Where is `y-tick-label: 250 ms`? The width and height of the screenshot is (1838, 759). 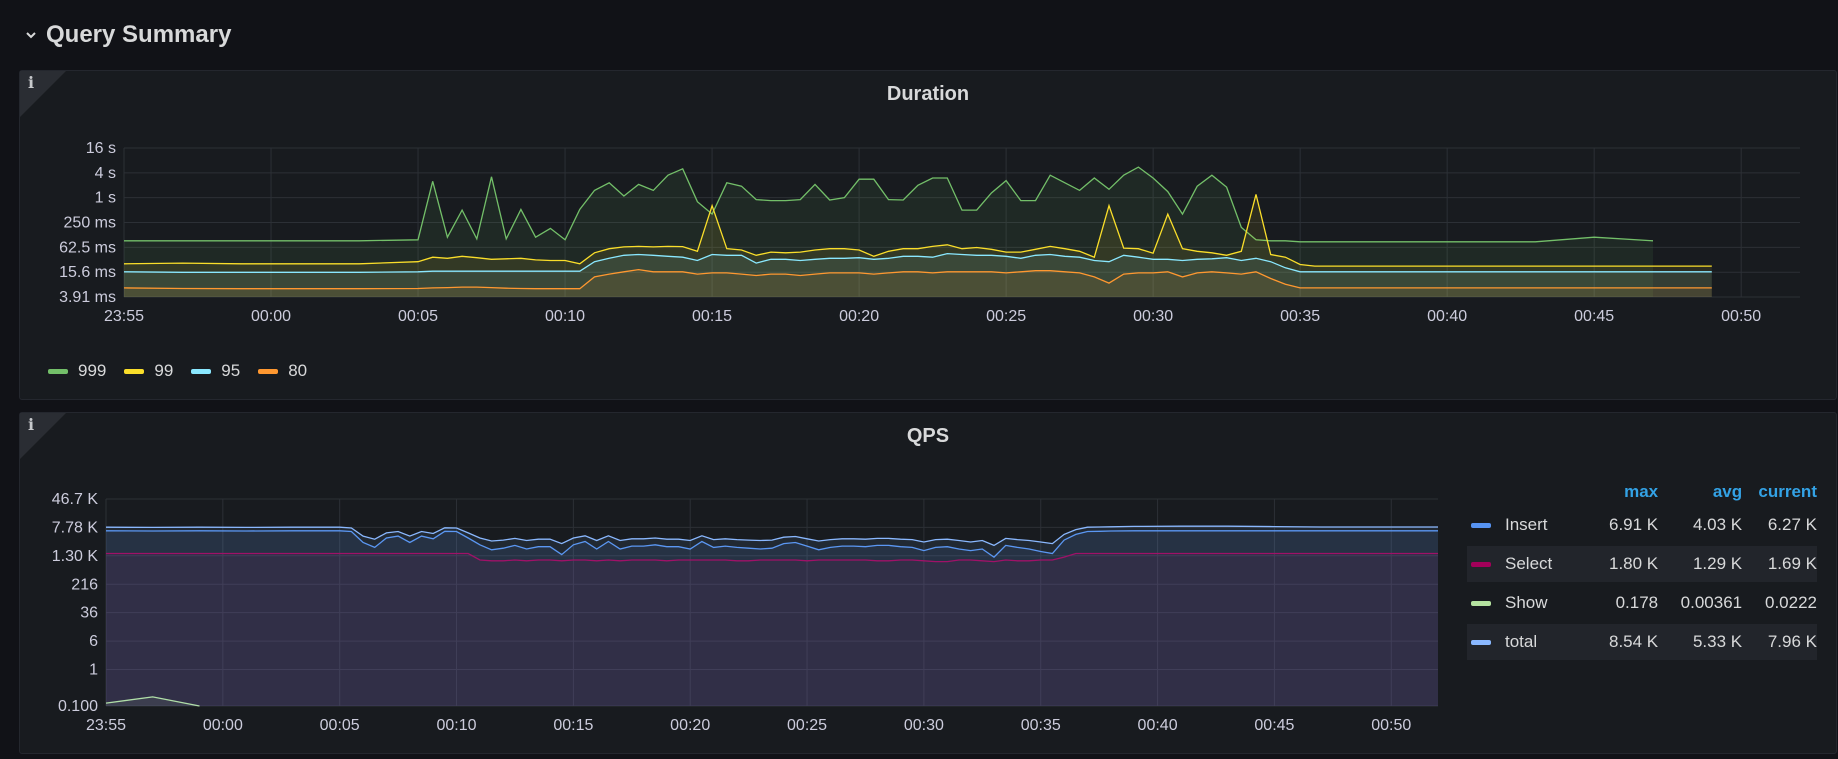
y-tick-label: 250 ms is located at coordinates (90, 223).